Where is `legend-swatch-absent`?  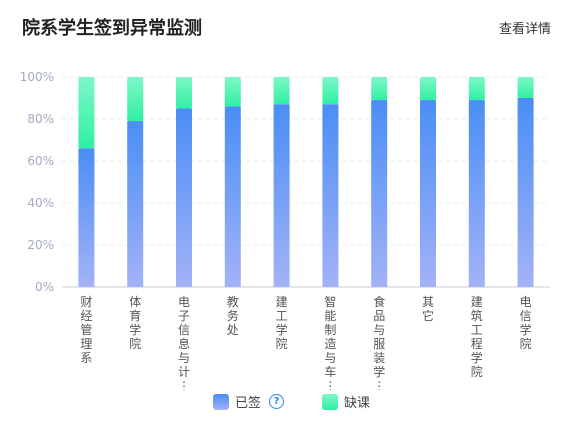 legend-swatch-absent is located at coordinates (330, 401).